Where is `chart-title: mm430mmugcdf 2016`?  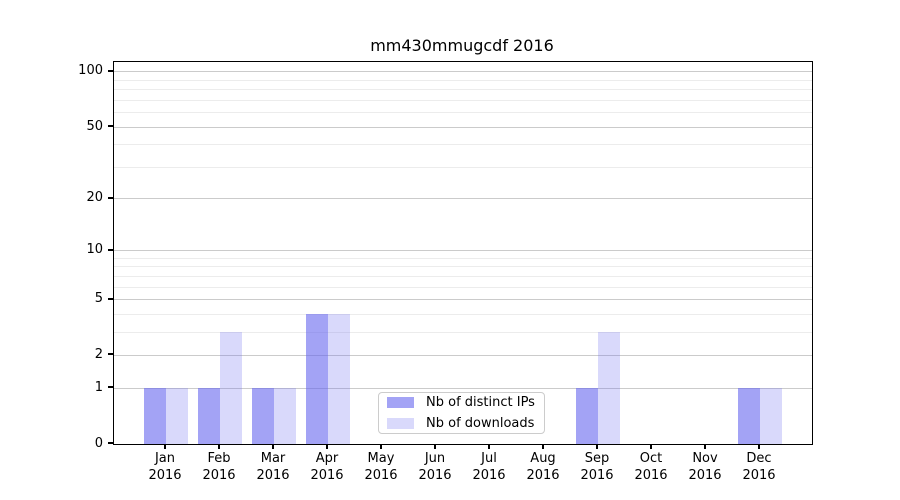
chart-title: mm430mmugcdf 2016 is located at coordinates (462, 45).